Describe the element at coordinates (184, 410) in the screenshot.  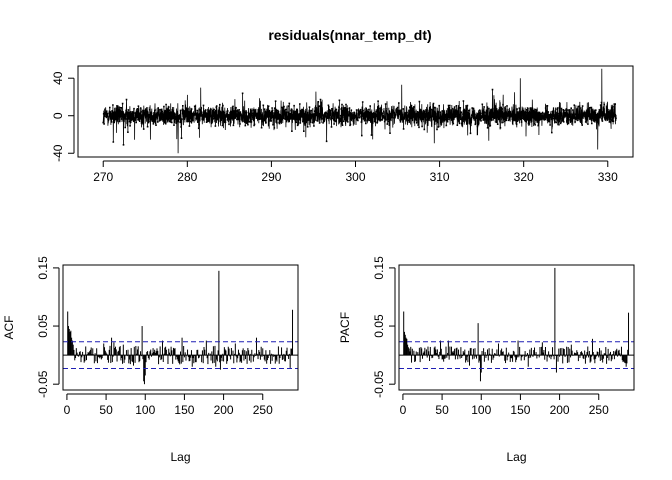
I see `acf-x-tick-label: 150` at that location.